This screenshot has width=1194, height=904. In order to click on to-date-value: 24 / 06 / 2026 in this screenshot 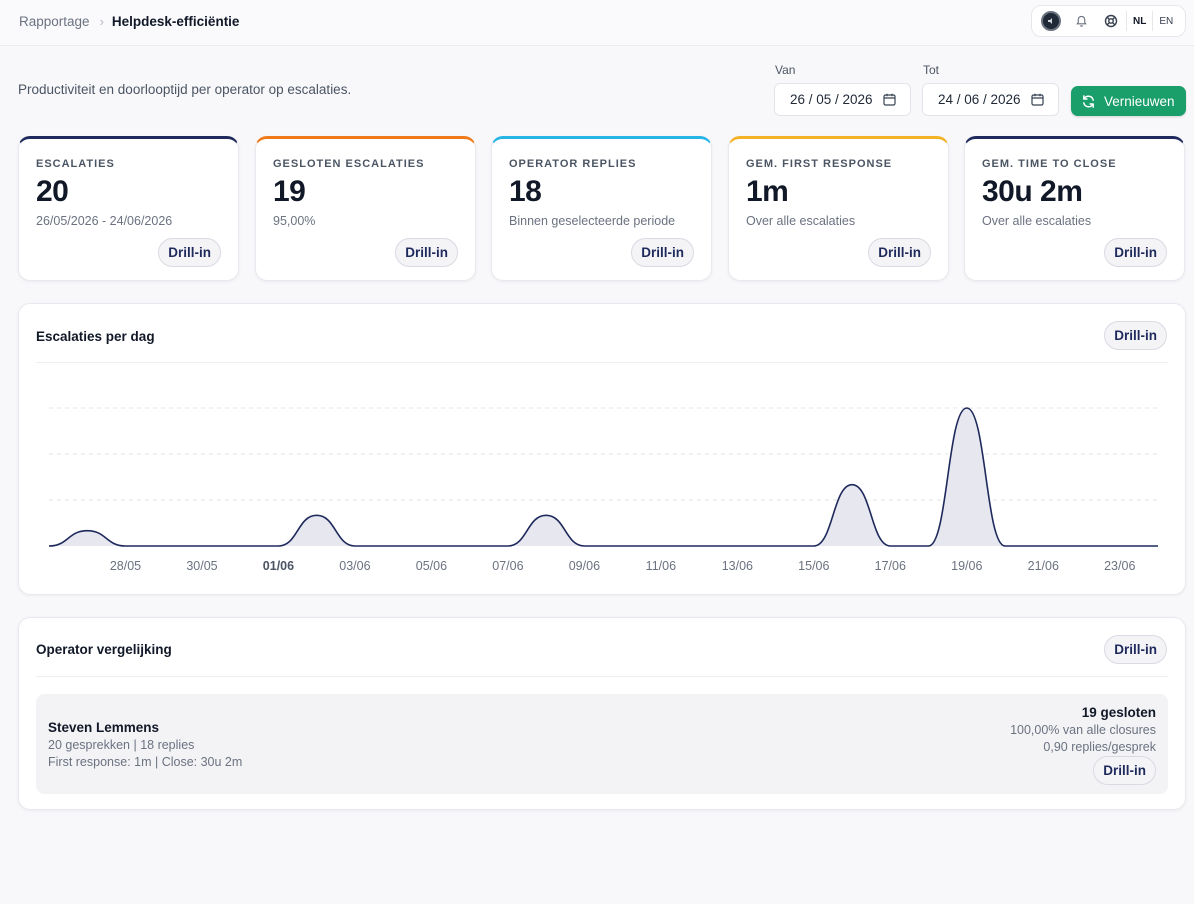, I will do `click(979, 99)`.